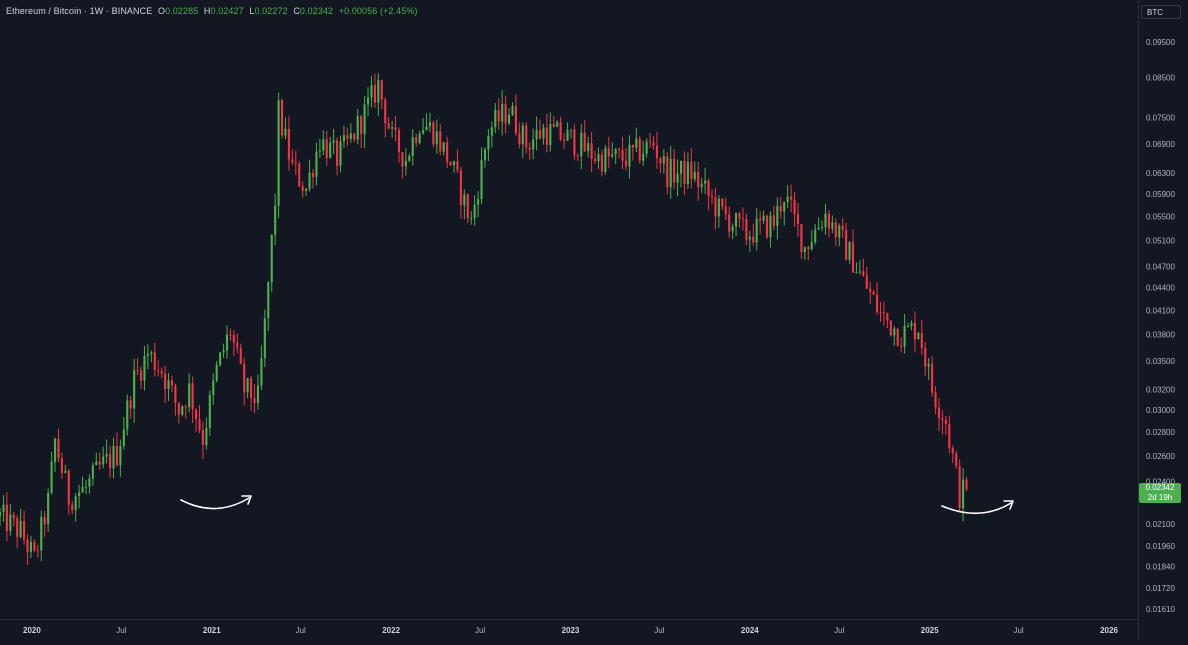 The image size is (1188, 645). I want to click on x-tick-label: 2023, so click(571, 630).